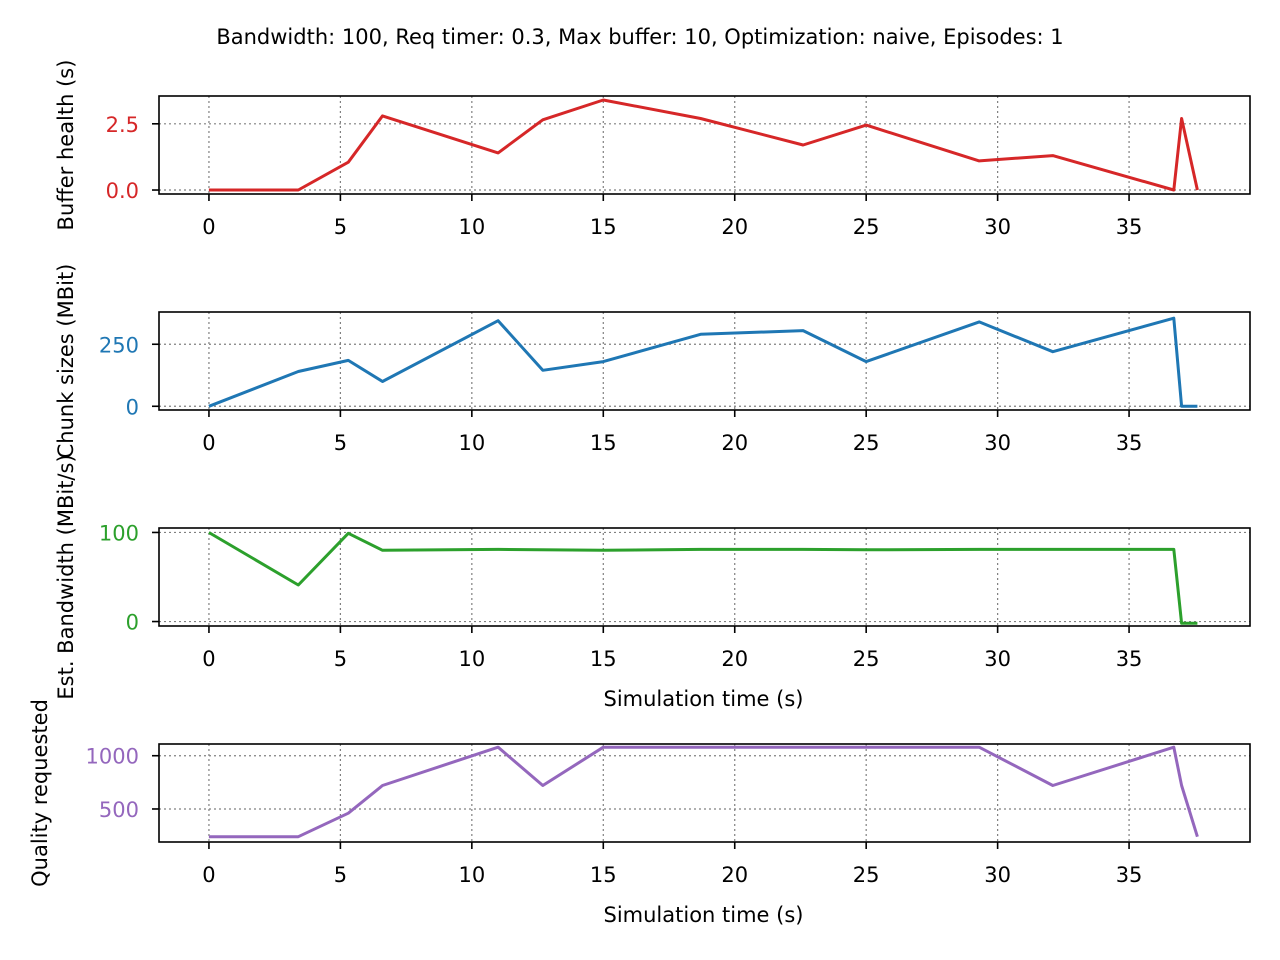 This screenshot has height=960, width=1280. What do you see at coordinates (603, 227) in the screenshot?
I see `buffer-health-xtick-label-3: 15` at bounding box center [603, 227].